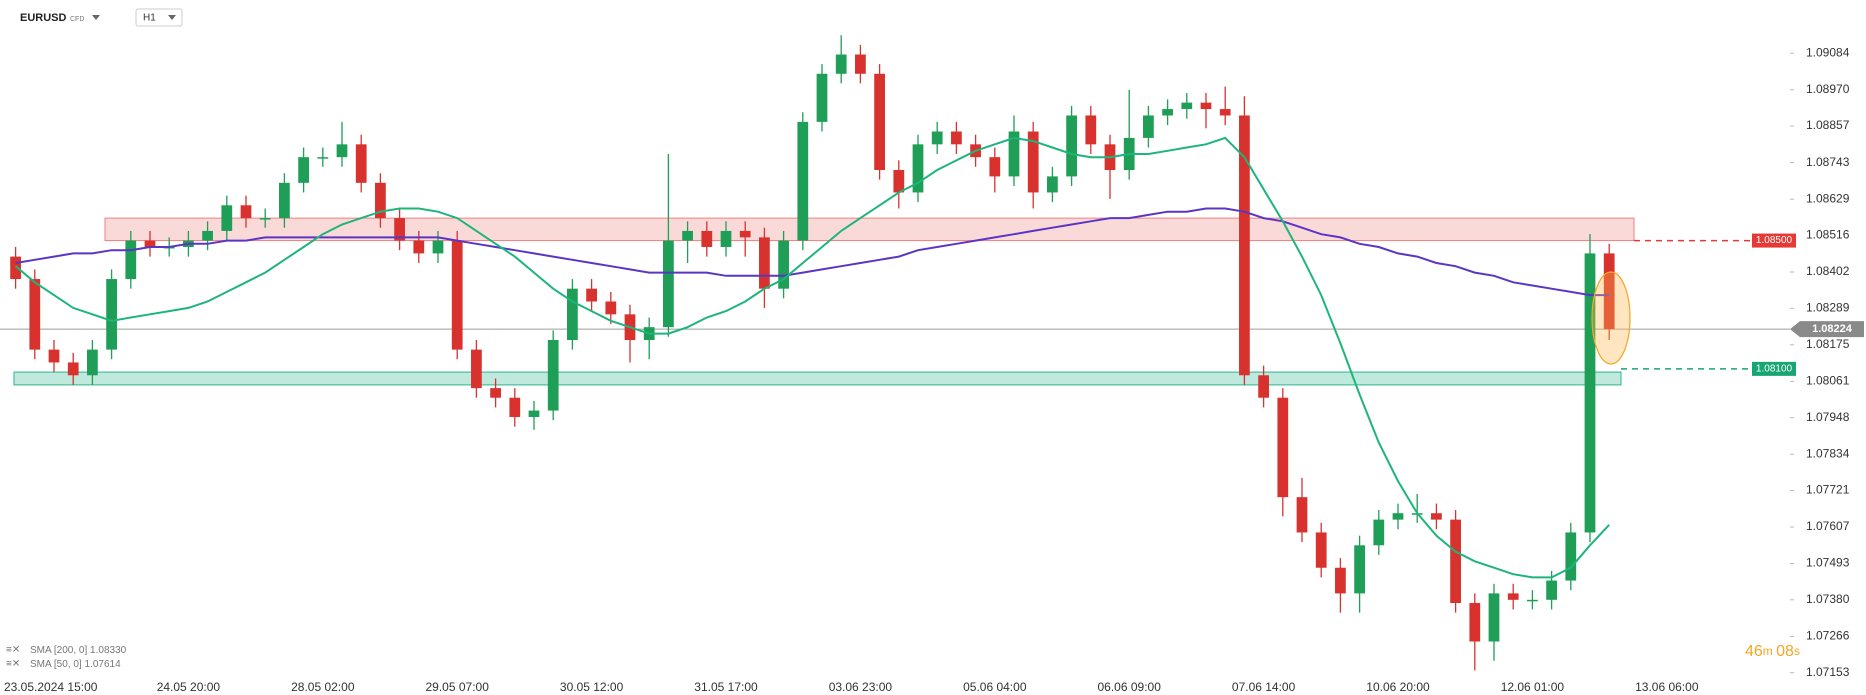 The width and height of the screenshot is (1866, 695). I want to click on x-tick-label: 31.05 17:00, so click(726, 687).